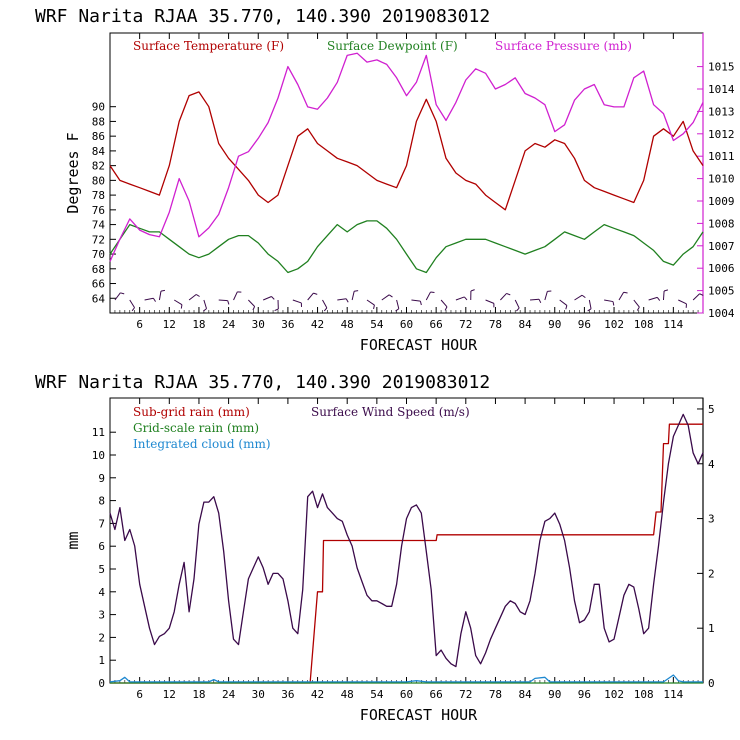 The width and height of the screenshot is (740, 740). What do you see at coordinates (406, 247) in the screenshot?
I see `series-line-surface-dewpoint-f` at bounding box center [406, 247].